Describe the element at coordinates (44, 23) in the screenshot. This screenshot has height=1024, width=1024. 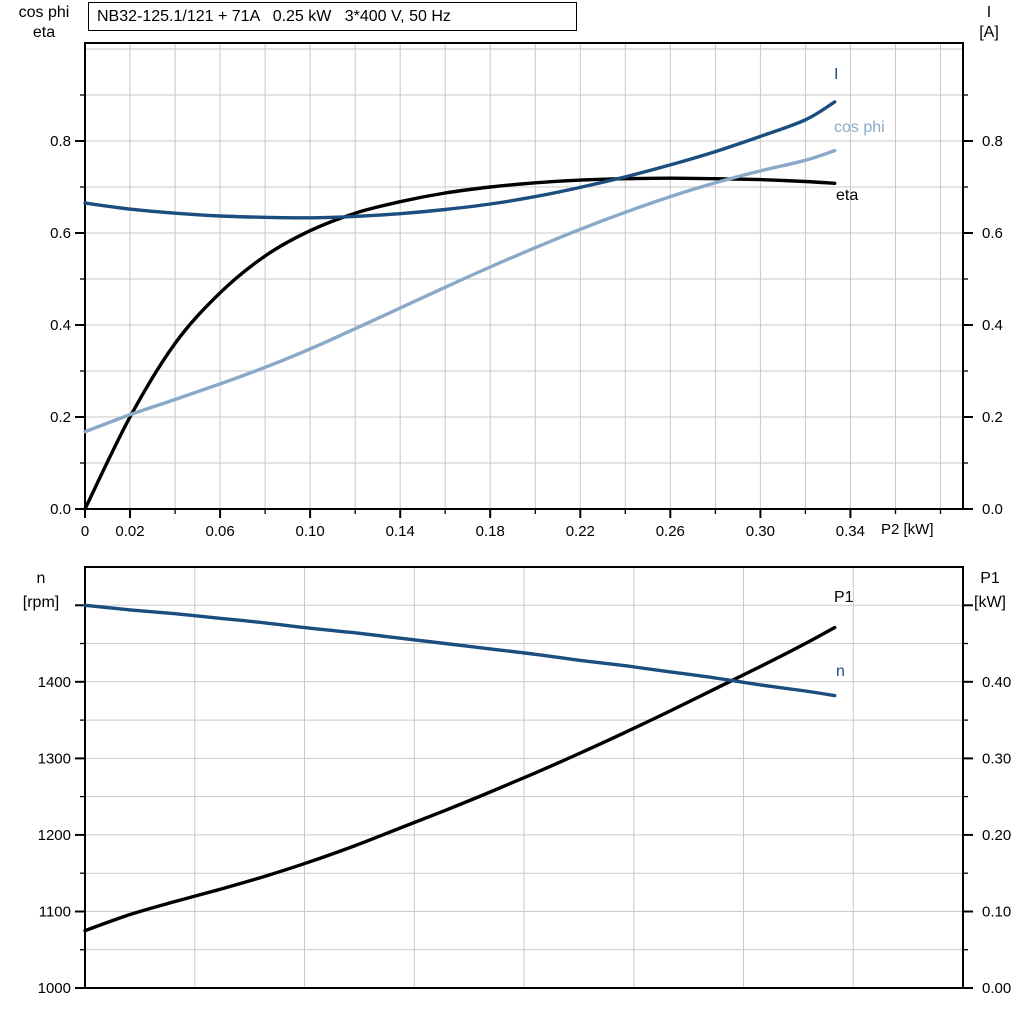
I see `top-left-axis-title: cos phi eta` at that location.